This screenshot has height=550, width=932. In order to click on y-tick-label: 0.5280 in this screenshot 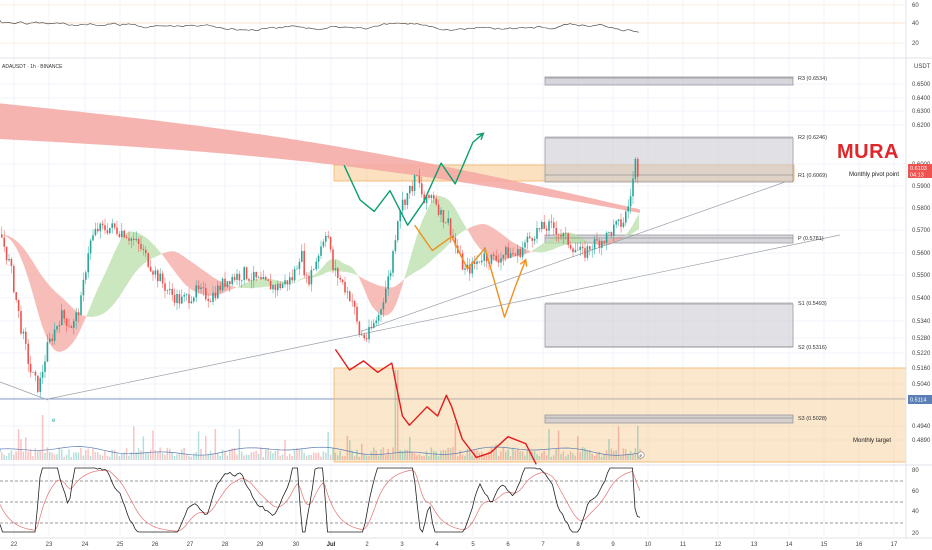, I will do `click(921, 339)`.